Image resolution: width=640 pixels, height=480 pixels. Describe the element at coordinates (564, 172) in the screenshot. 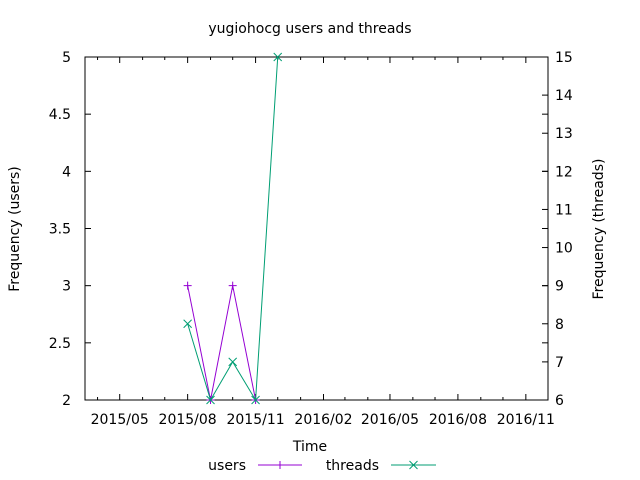

I see `y2-tick-label: 12` at that location.